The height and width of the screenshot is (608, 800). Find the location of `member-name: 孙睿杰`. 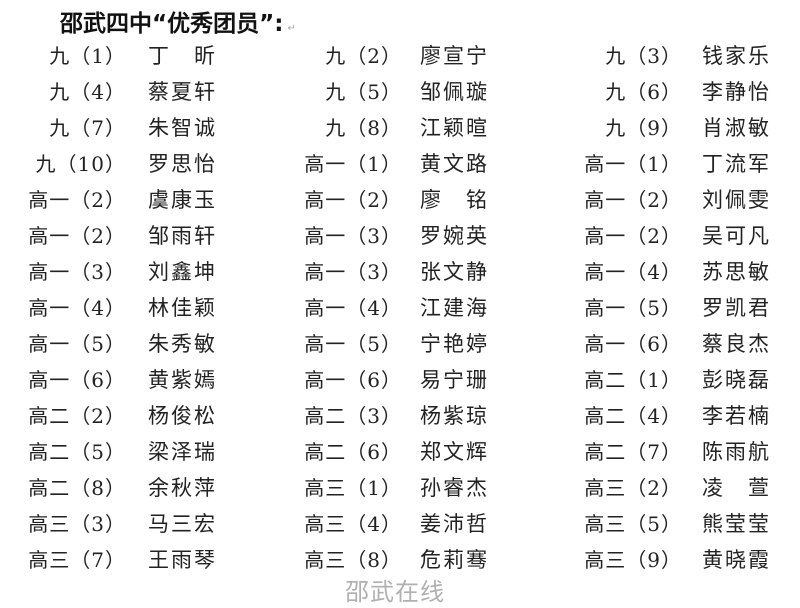

member-name: 孙睿杰 is located at coordinates (454, 488).